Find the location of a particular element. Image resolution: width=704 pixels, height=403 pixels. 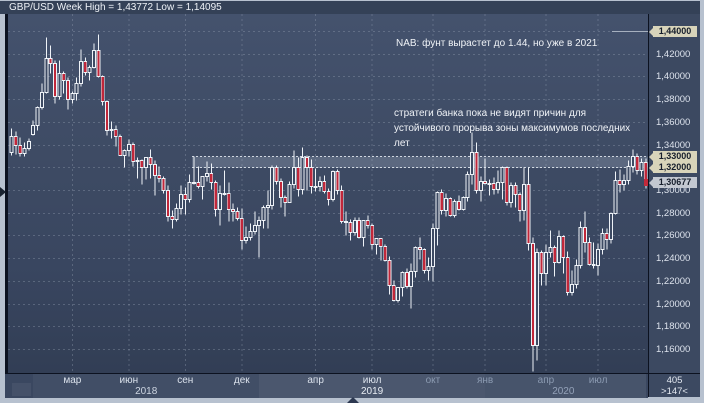

axis-price-label: 1,28000 is located at coordinates (673, 213).